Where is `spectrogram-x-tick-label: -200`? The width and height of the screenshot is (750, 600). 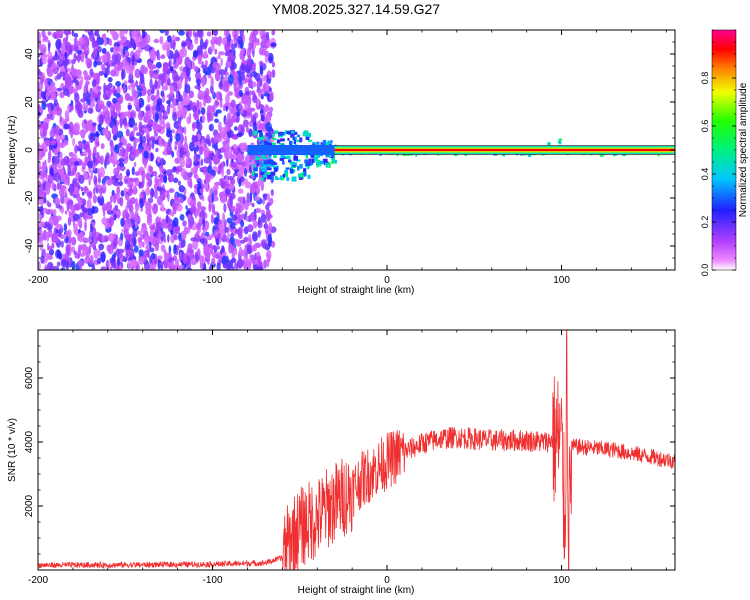 spectrogram-x-tick-label: -200 is located at coordinates (38, 280).